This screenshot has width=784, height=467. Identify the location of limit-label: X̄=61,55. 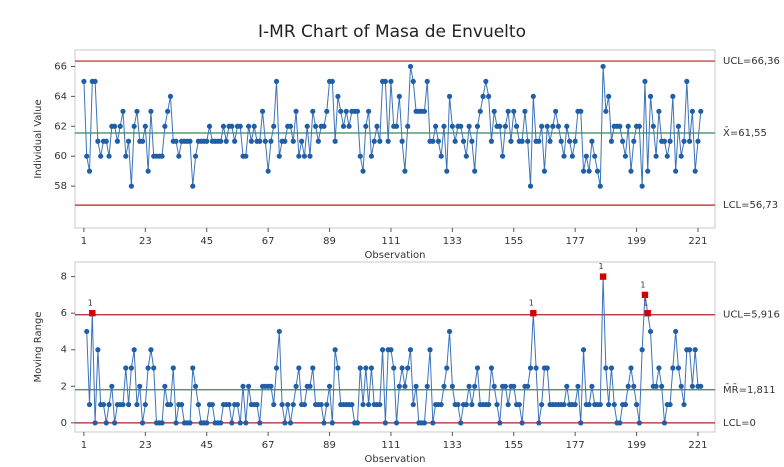
(745, 132).